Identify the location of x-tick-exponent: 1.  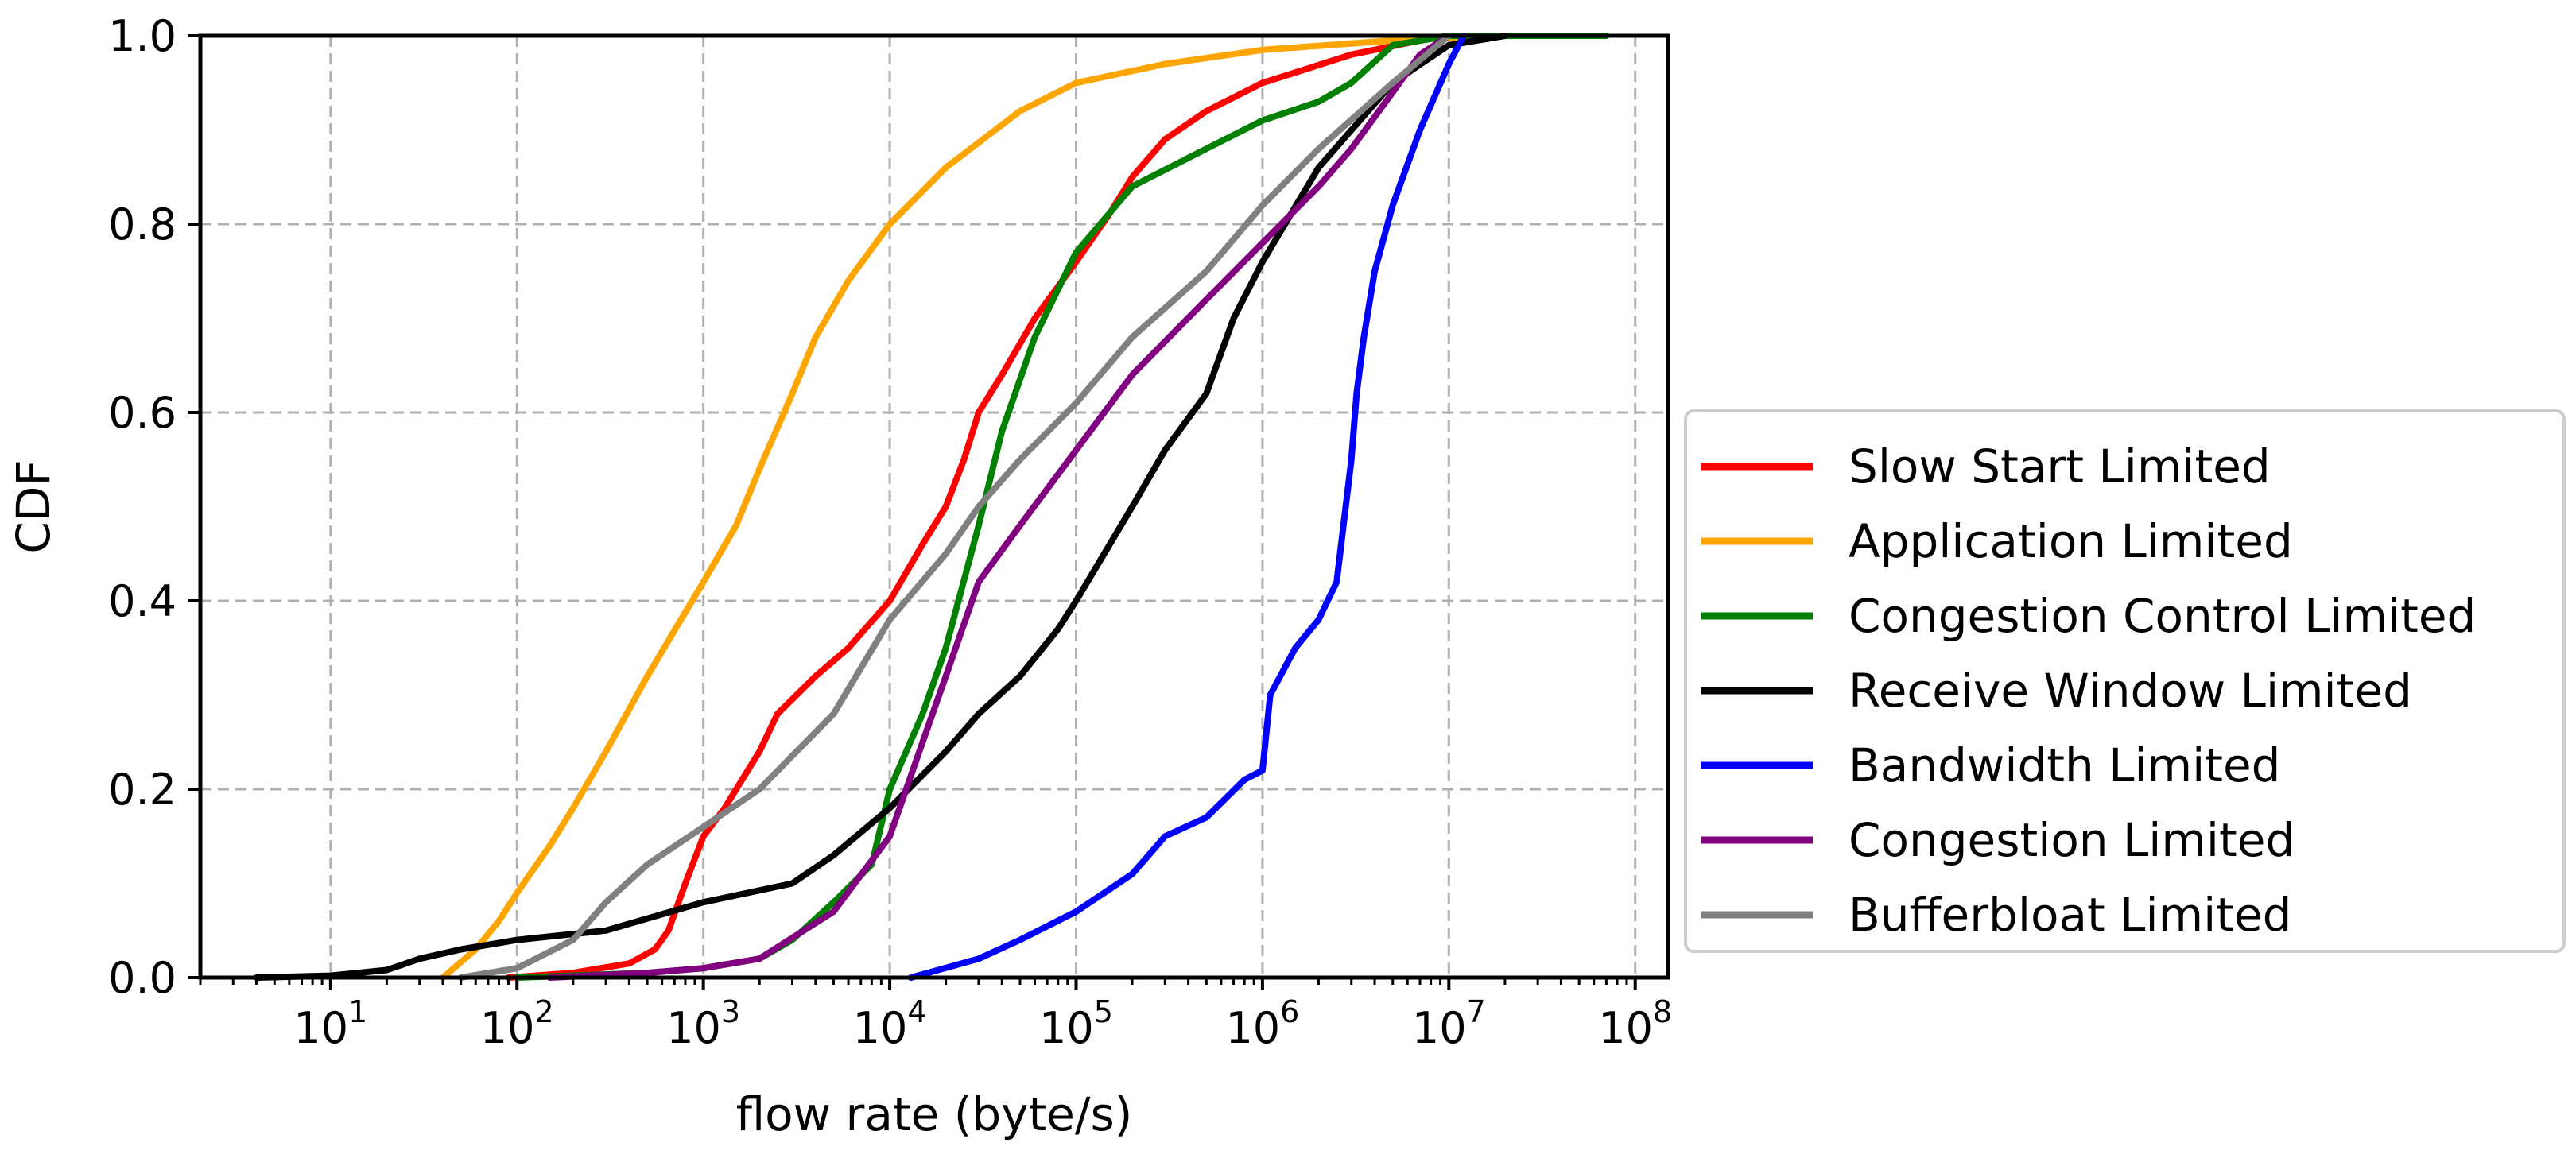
(357, 1012).